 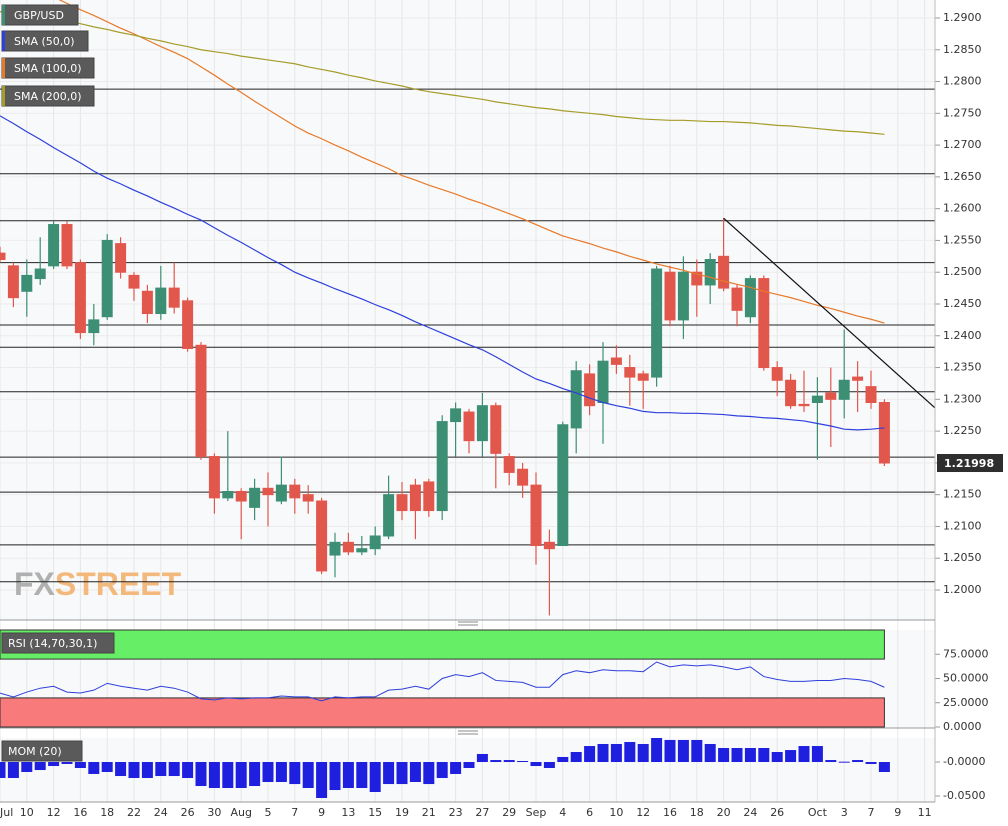 I want to click on y-tick-label: 1.2500, so click(x=962, y=271).